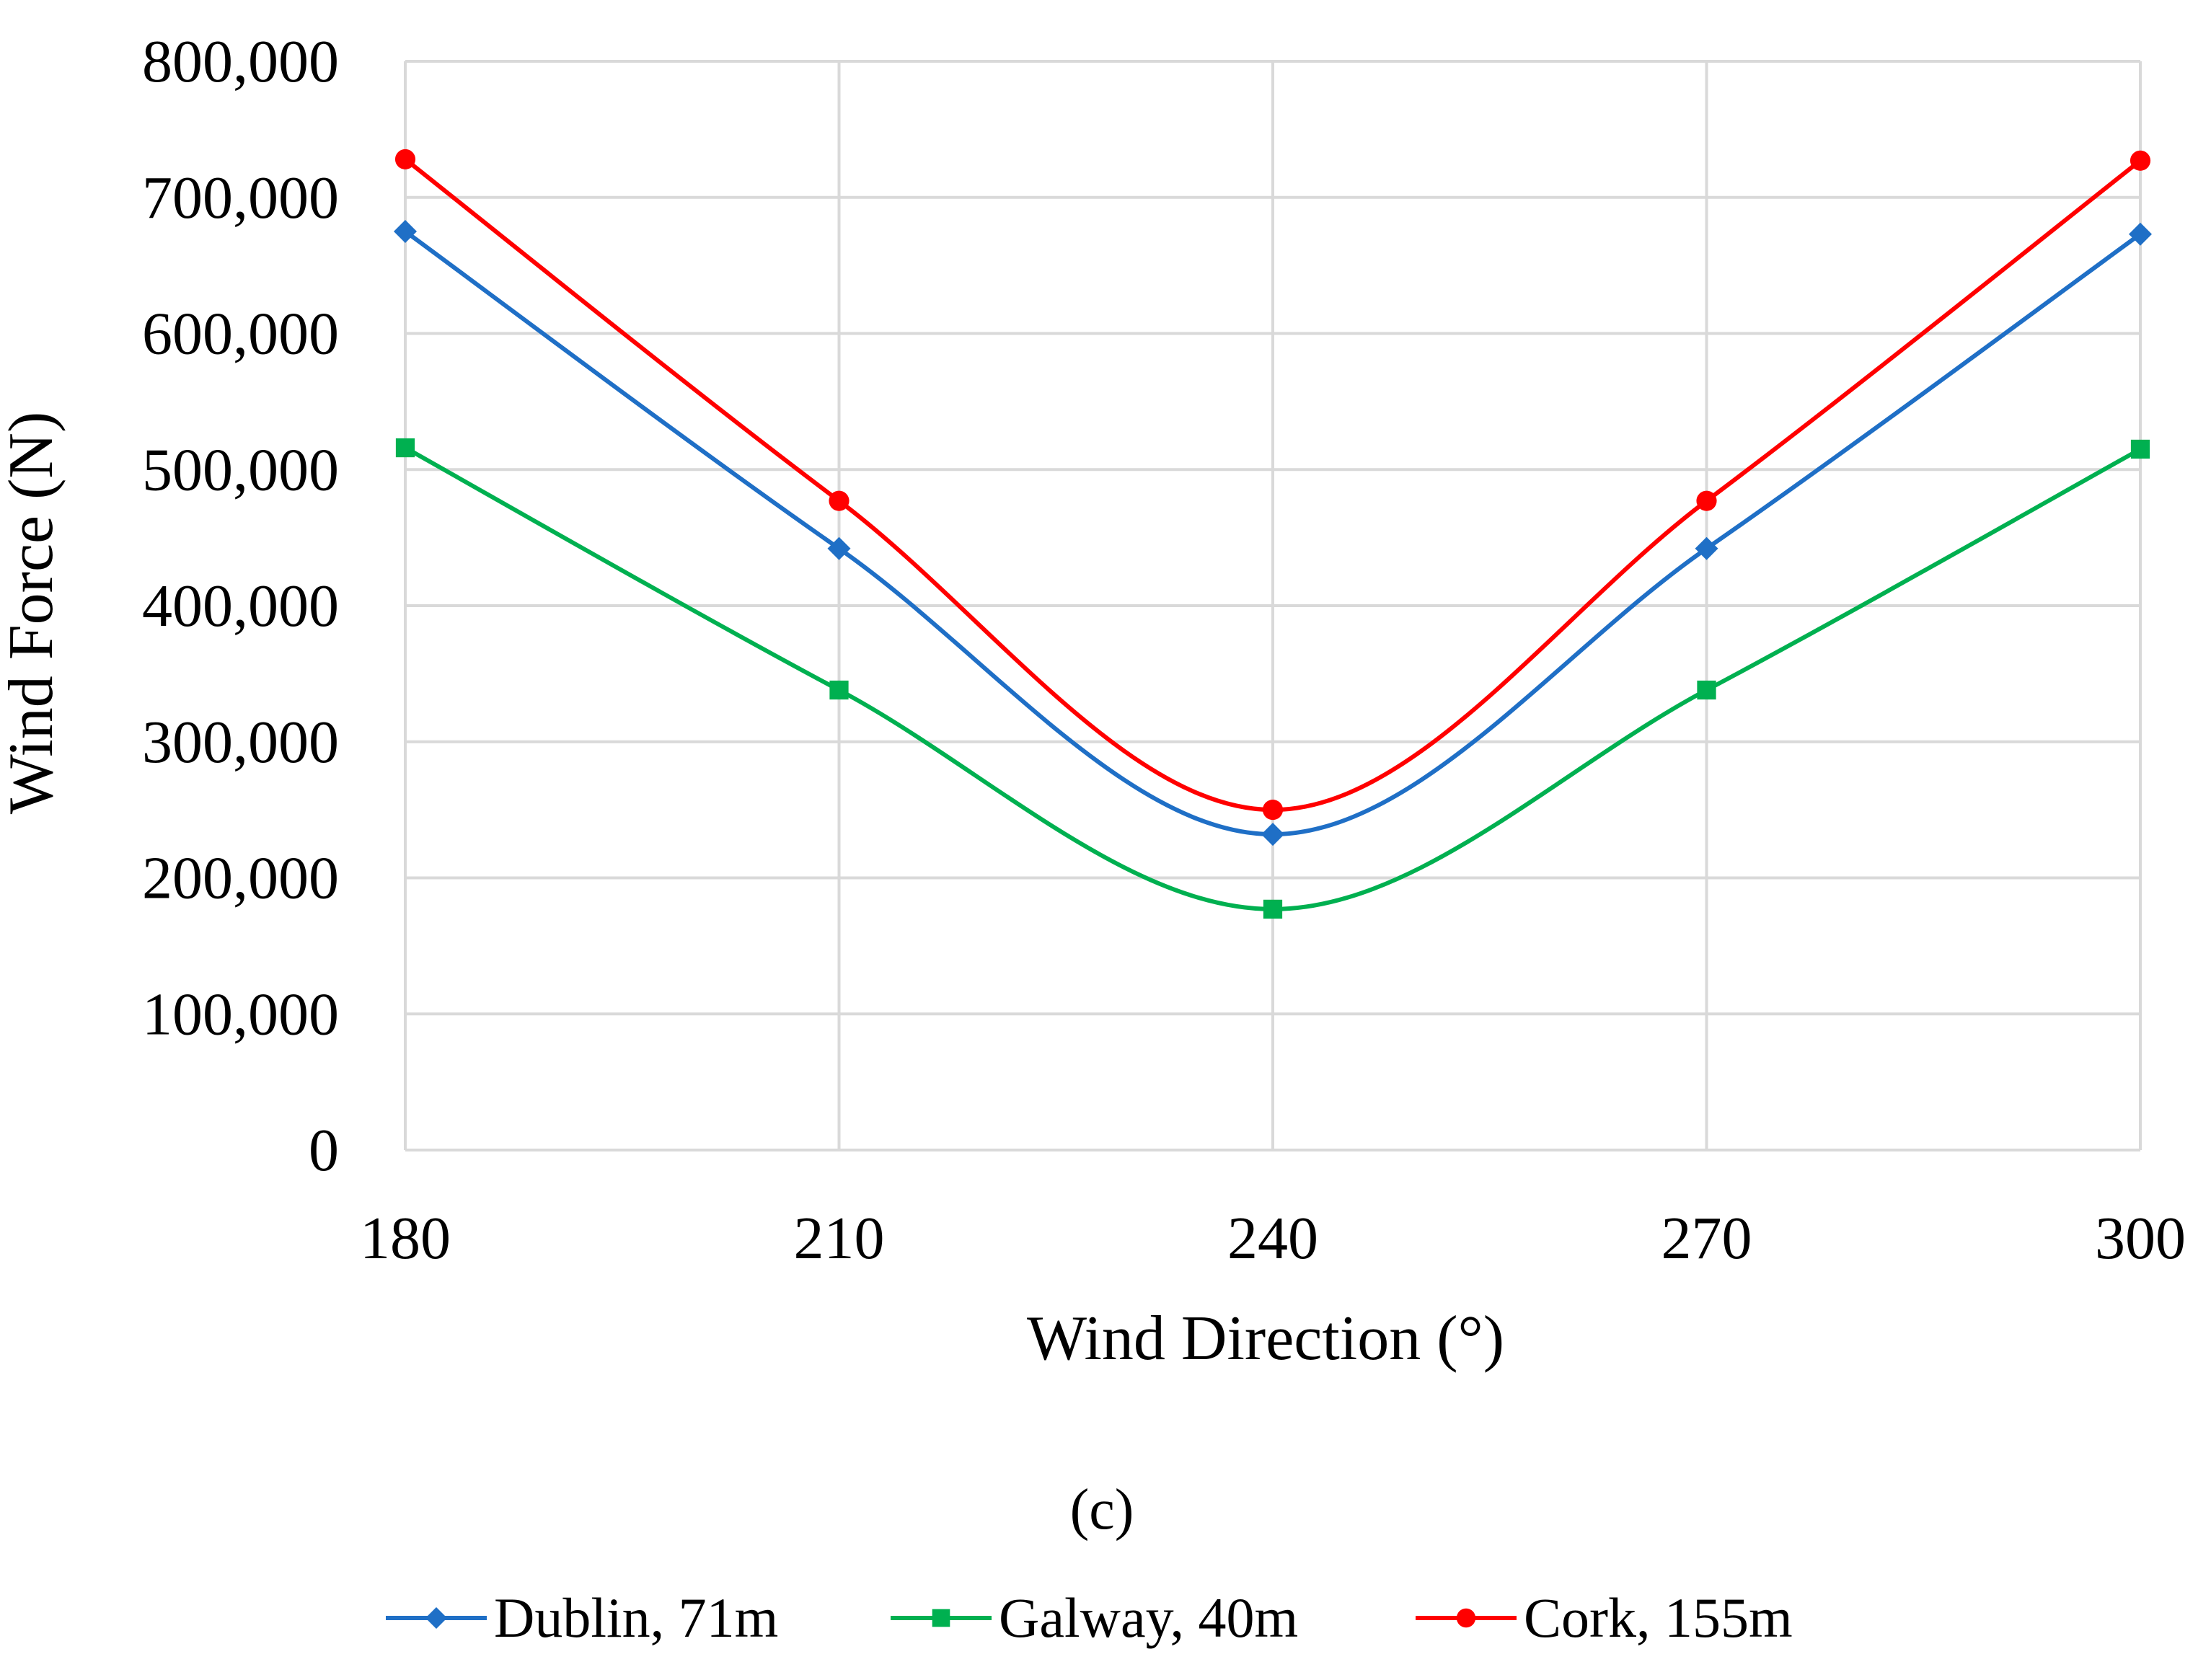 This screenshot has height=1680, width=2211. What do you see at coordinates (839, 1238) in the screenshot?
I see `x-tick-label: 210` at bounding box center [839, 1238].